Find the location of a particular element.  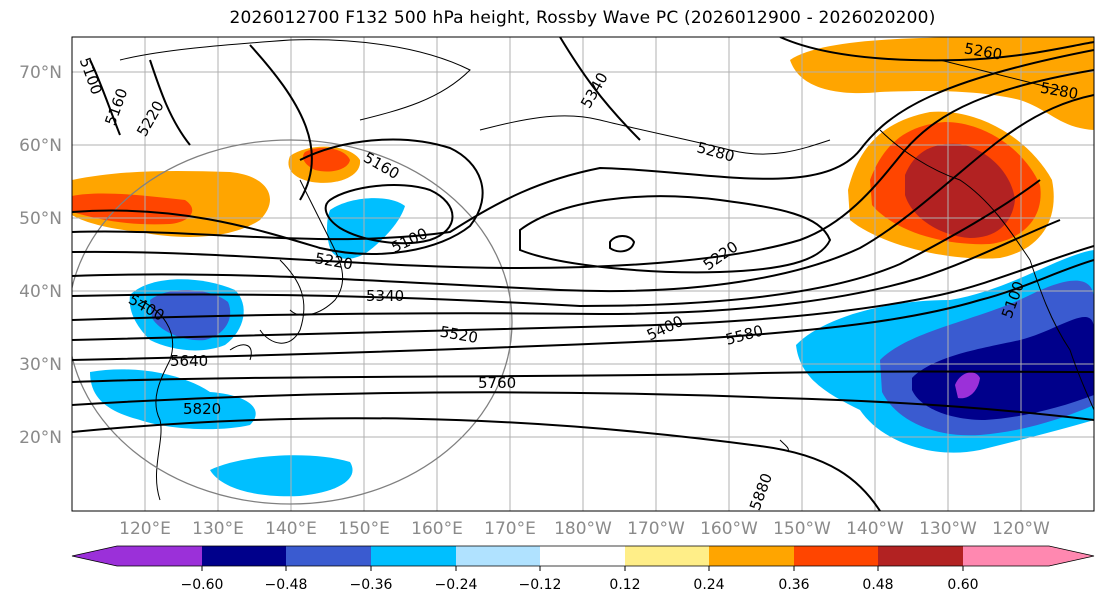

colorbar-low-extend is located at coordinates (94, 556).